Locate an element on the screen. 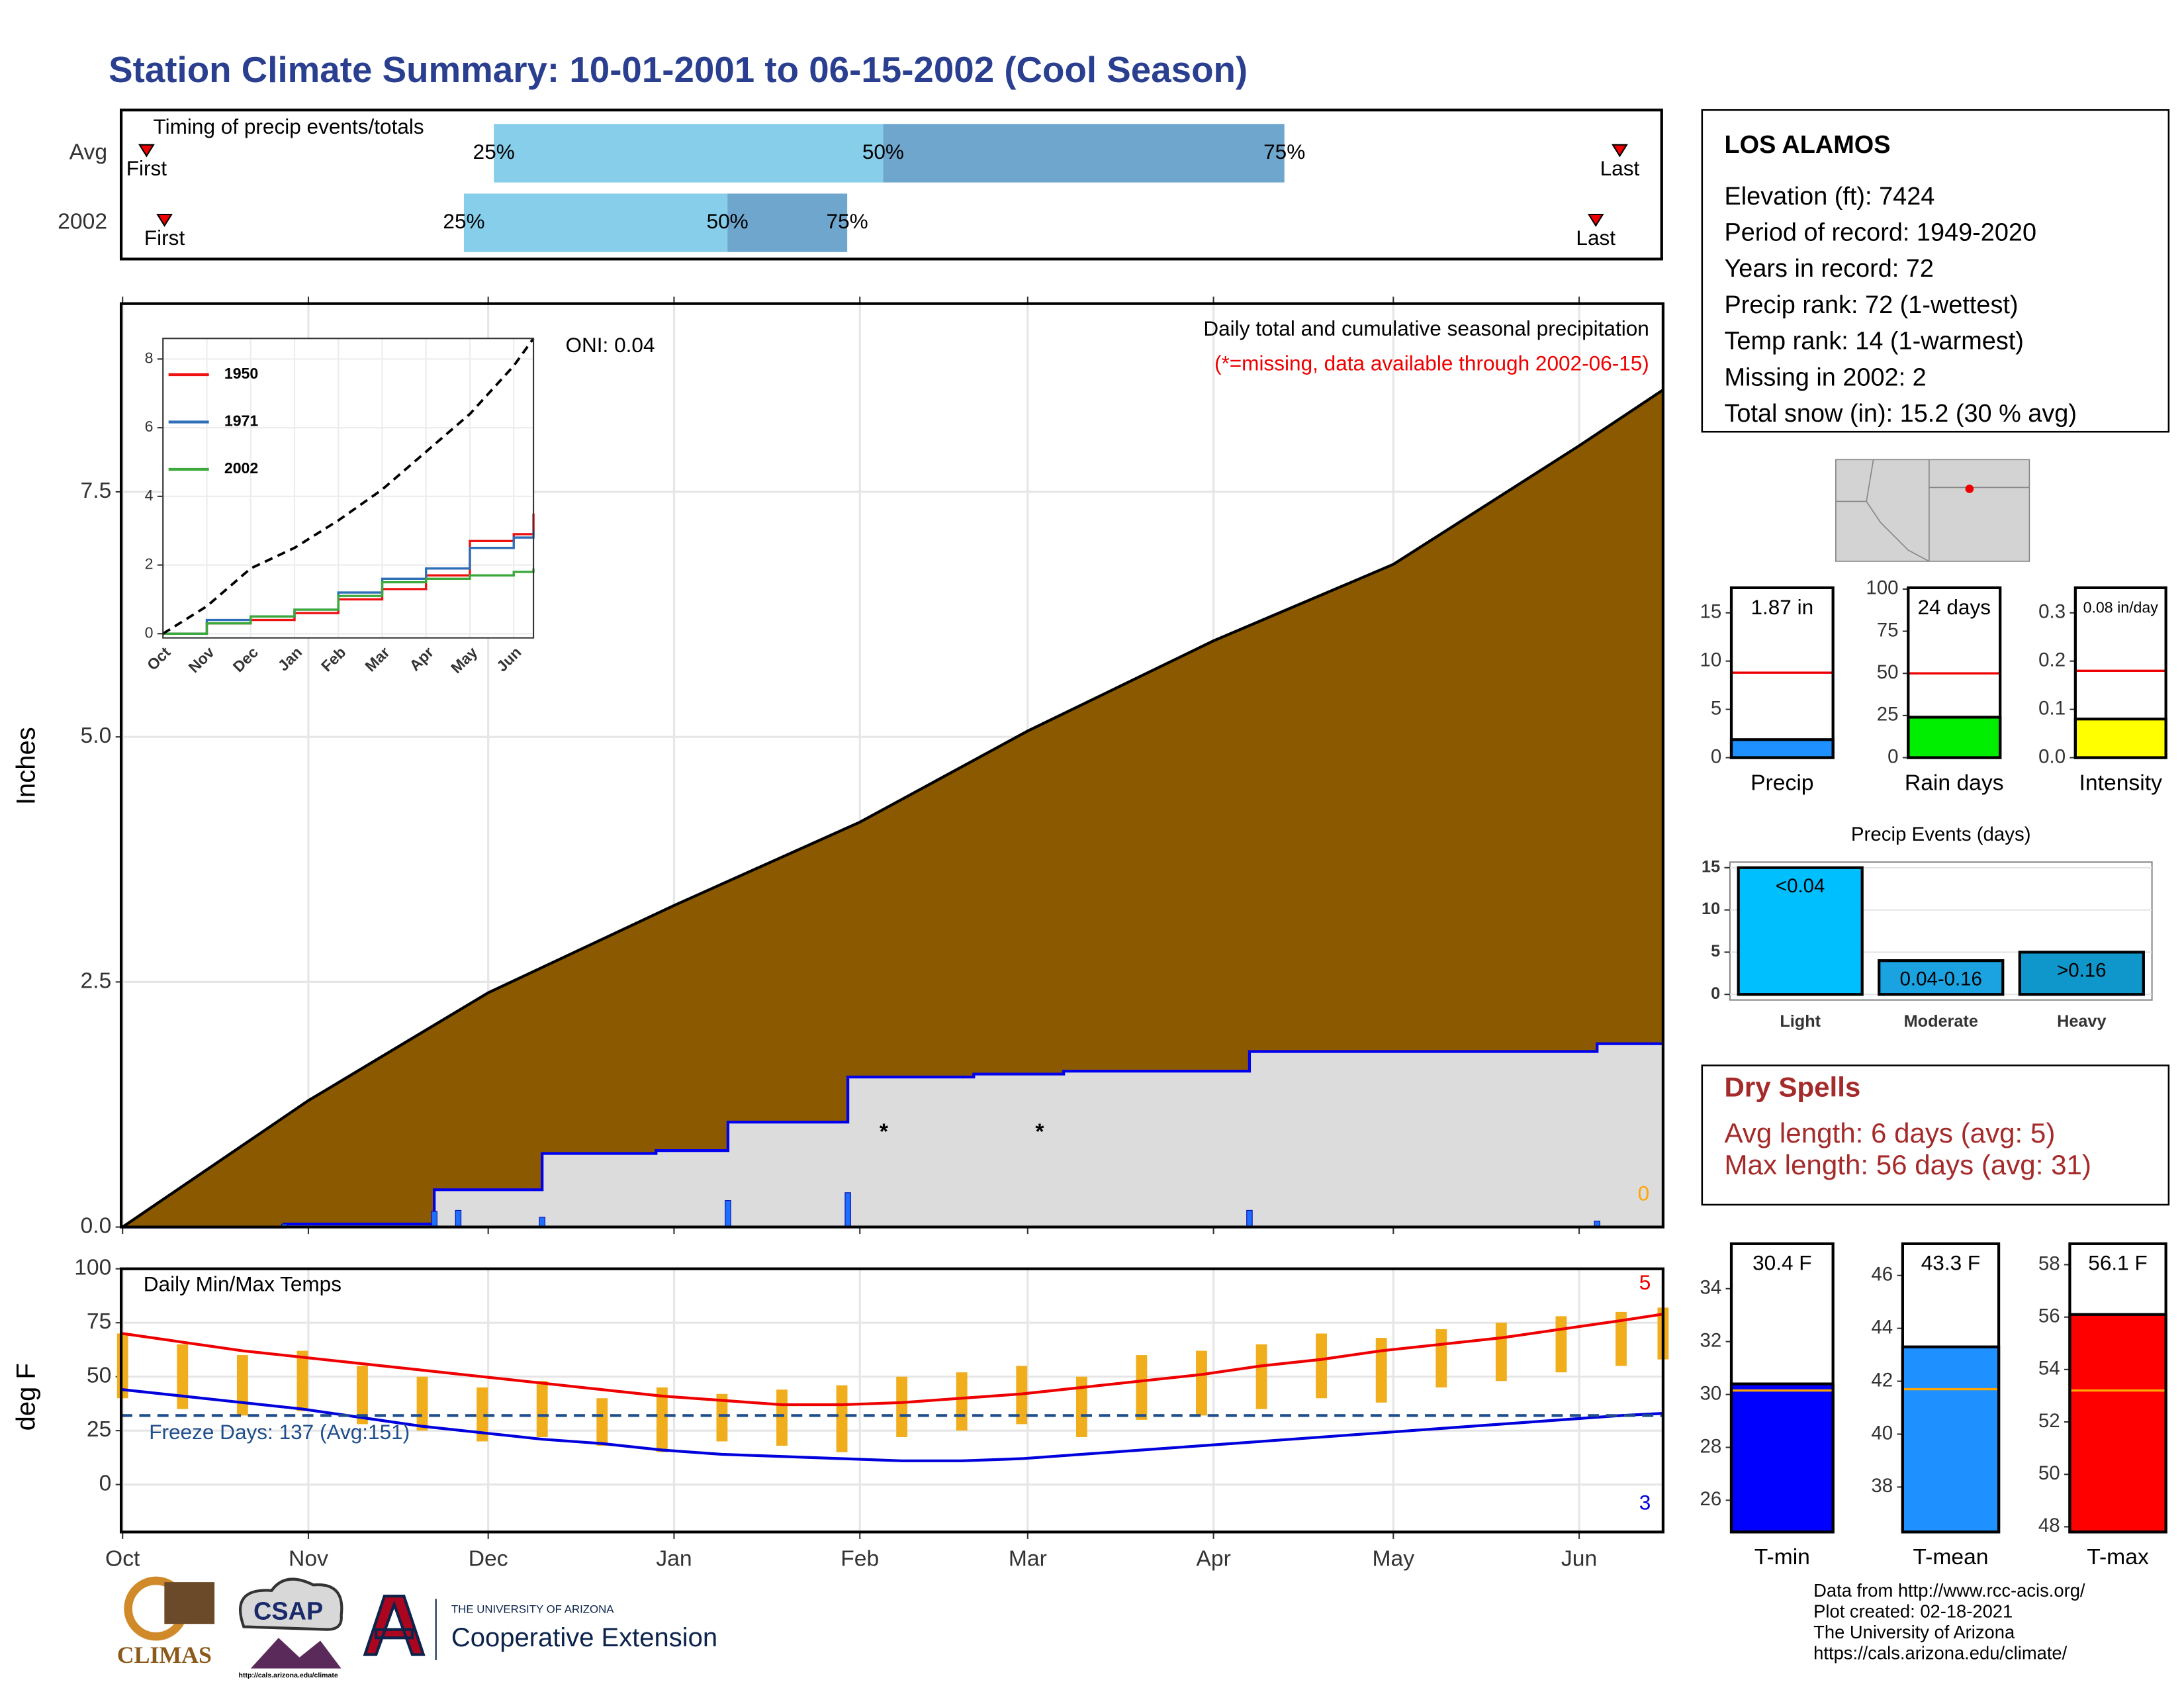  row-label: Avg is located at coordinates (88, 152).